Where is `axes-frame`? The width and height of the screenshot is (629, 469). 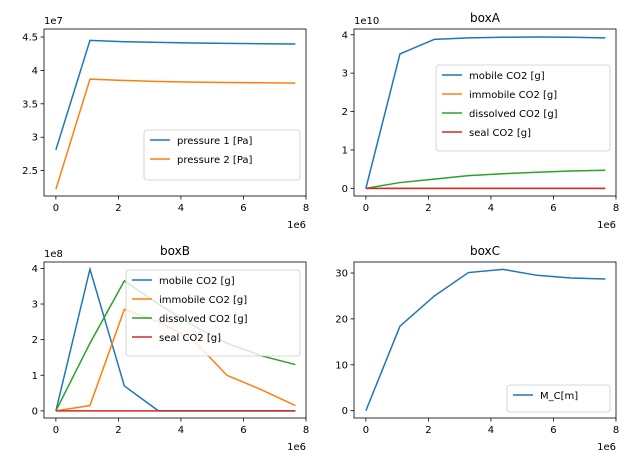
axes-frame is located at coordinates (485, 340).